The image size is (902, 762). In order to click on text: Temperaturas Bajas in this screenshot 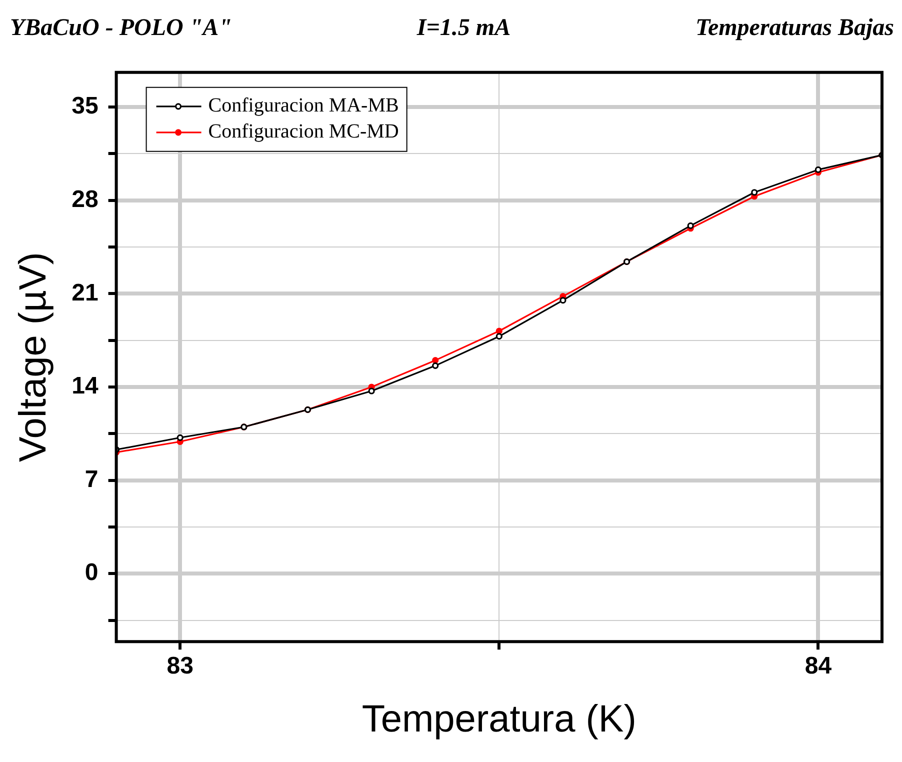, I will do `click(795, 28)`.